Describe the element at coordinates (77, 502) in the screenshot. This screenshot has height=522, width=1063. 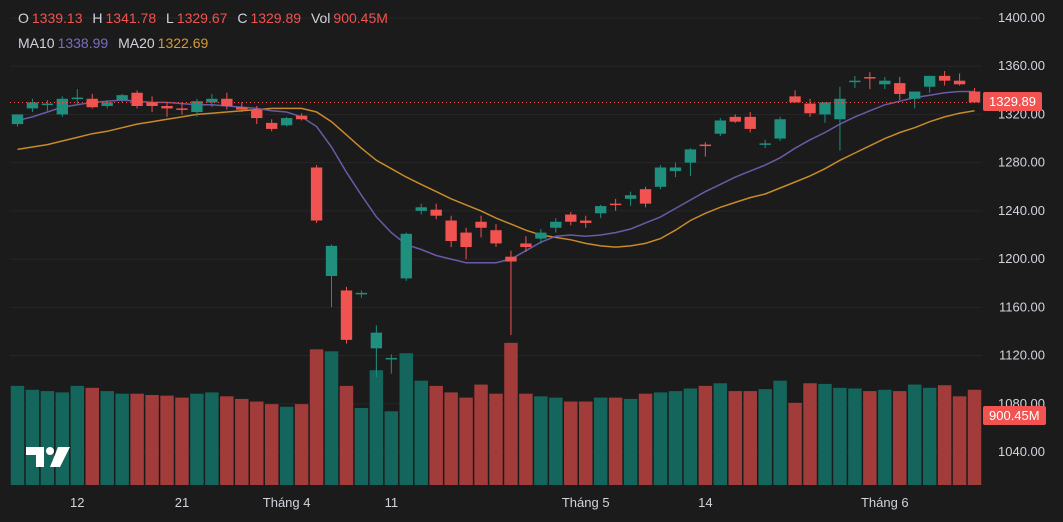
I see `x-tick-label: 12` at that location.